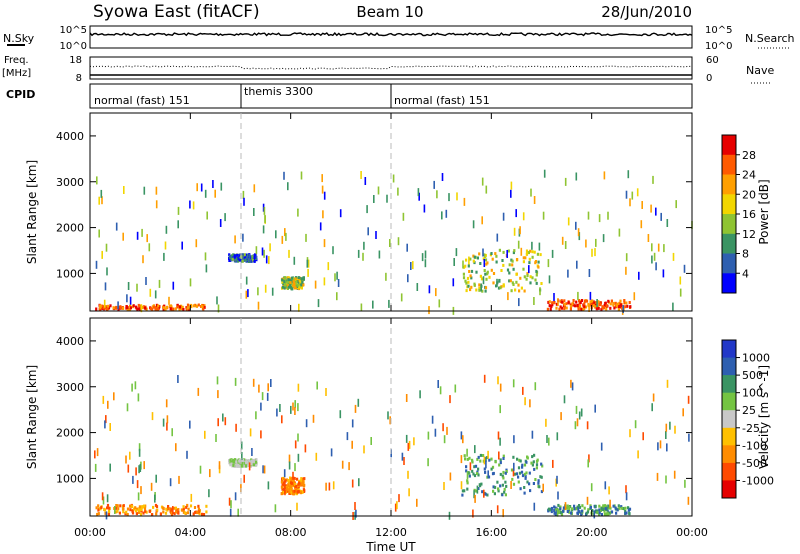 The width and height of the screenshot is (800, 554). Describe the element at coordinates (391, 532) in the screenshot. I see `x-tick-label: 12:00` at that location.